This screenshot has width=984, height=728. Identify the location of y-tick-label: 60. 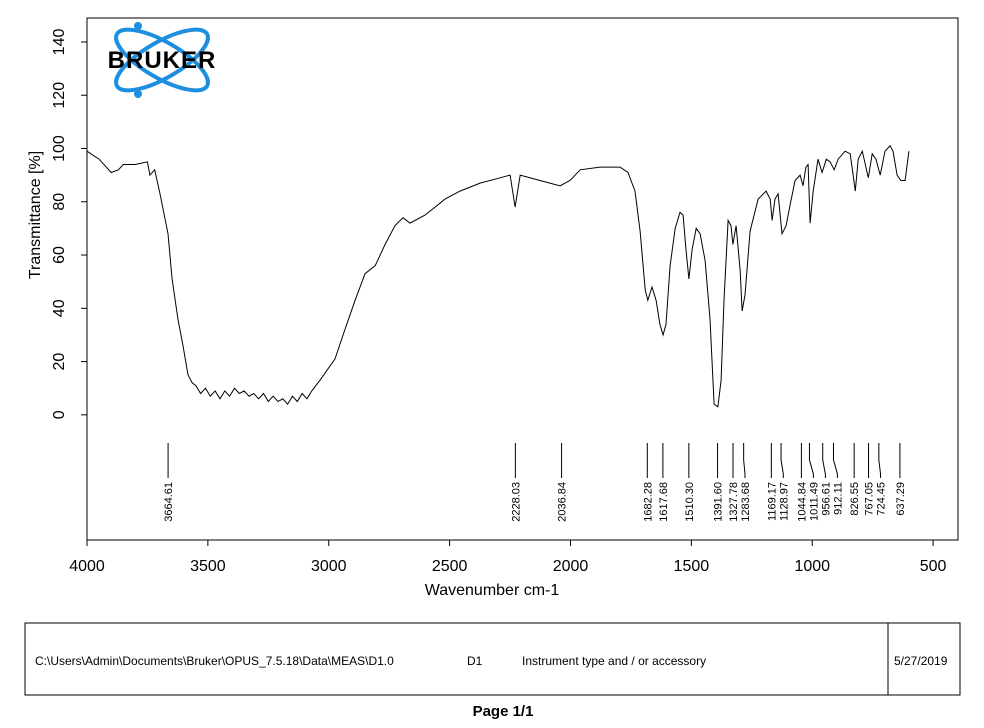
(59, 255).